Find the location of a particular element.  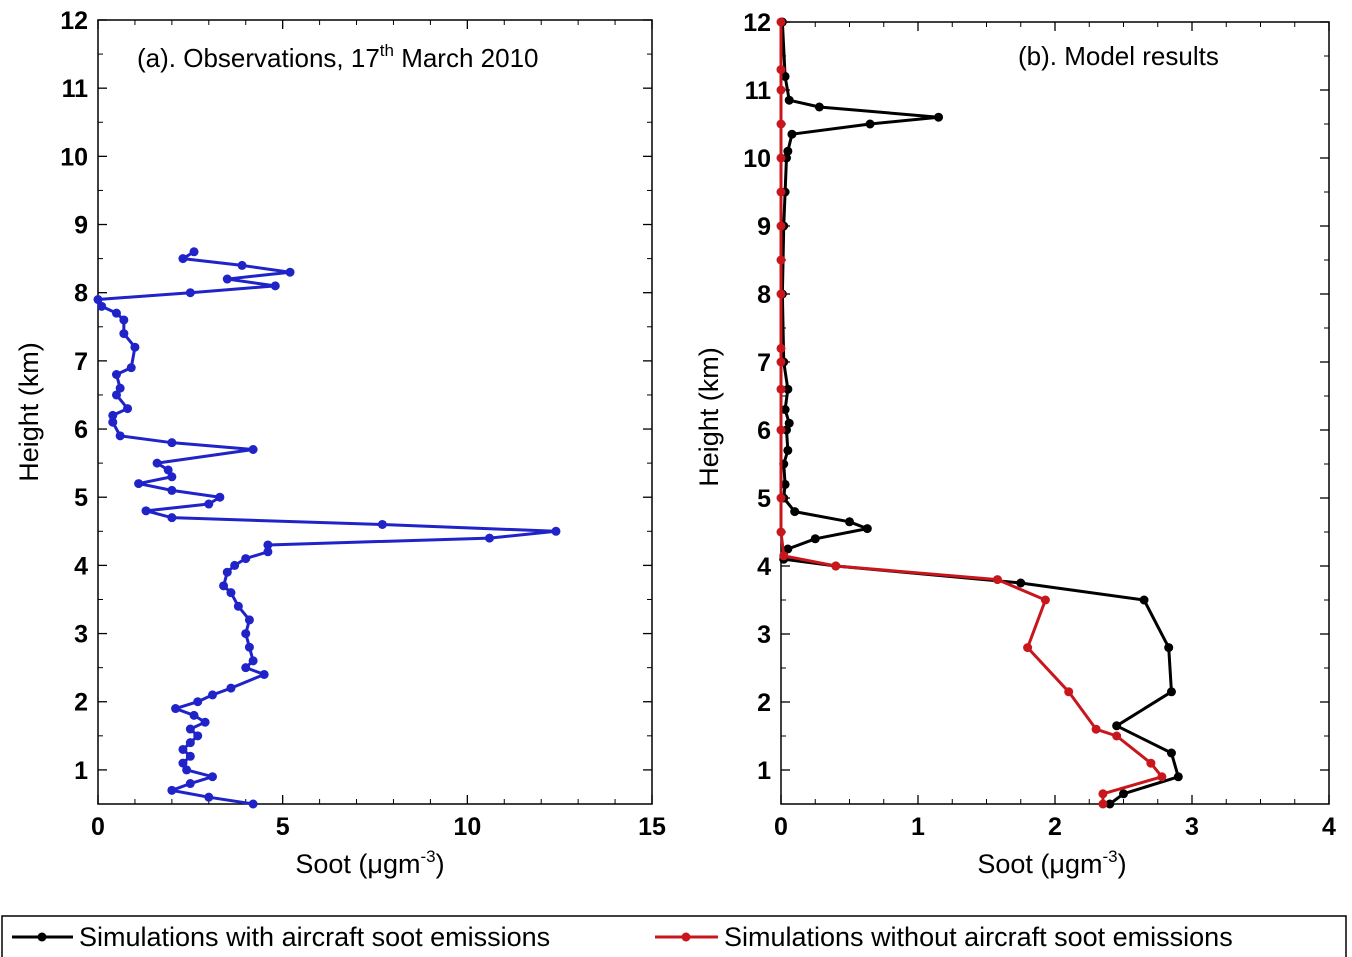

x-tick-label: 0 is located at coordinates (98, 827).